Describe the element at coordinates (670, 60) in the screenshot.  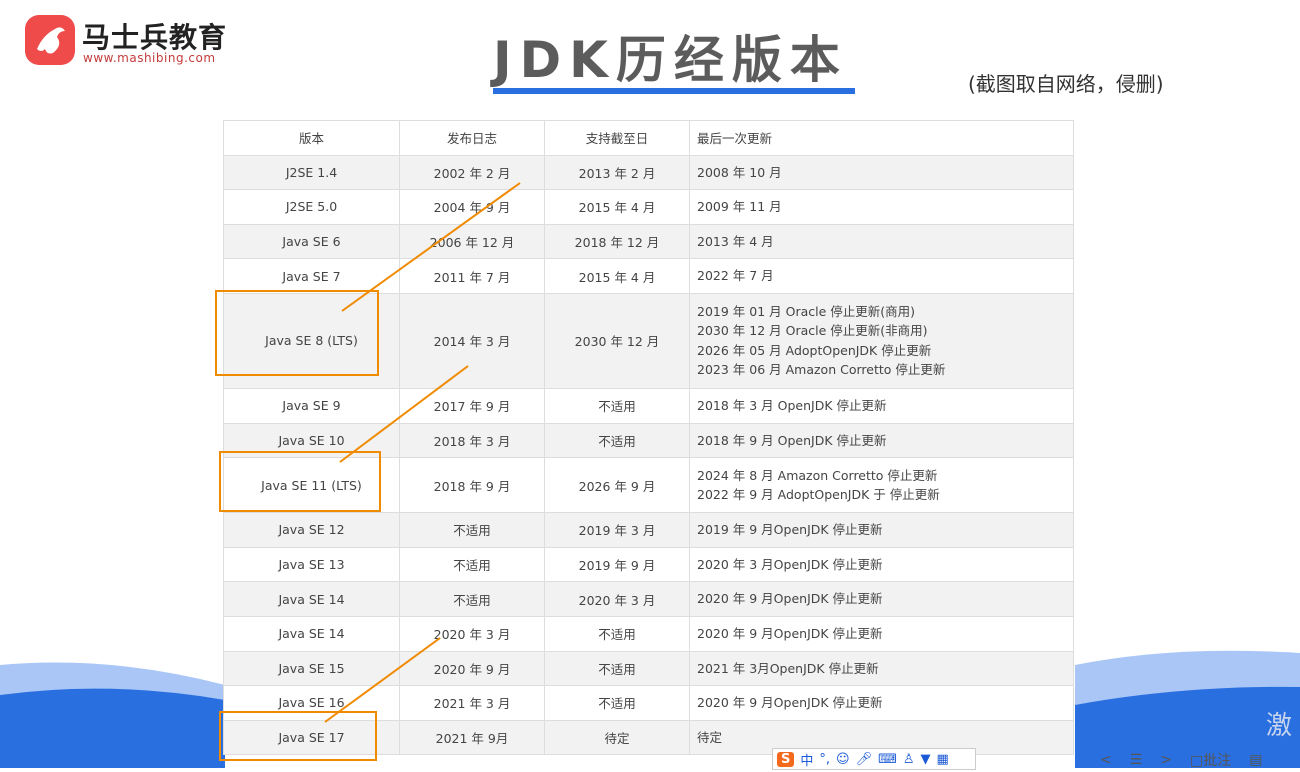
I see `page-title: JDK历经版本` at that location.